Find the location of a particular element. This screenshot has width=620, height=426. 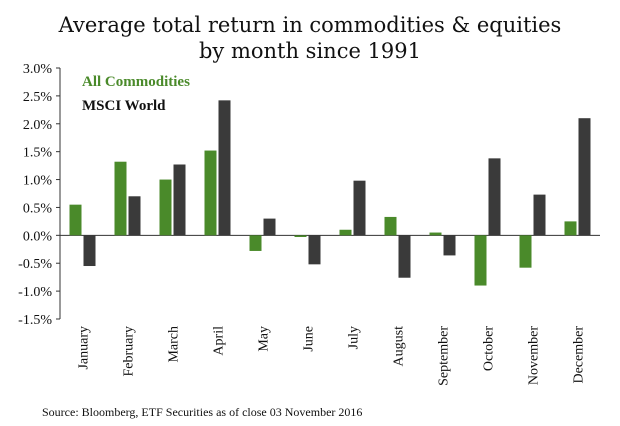

msci-world-bar-february is located at coordinates (134, 216).